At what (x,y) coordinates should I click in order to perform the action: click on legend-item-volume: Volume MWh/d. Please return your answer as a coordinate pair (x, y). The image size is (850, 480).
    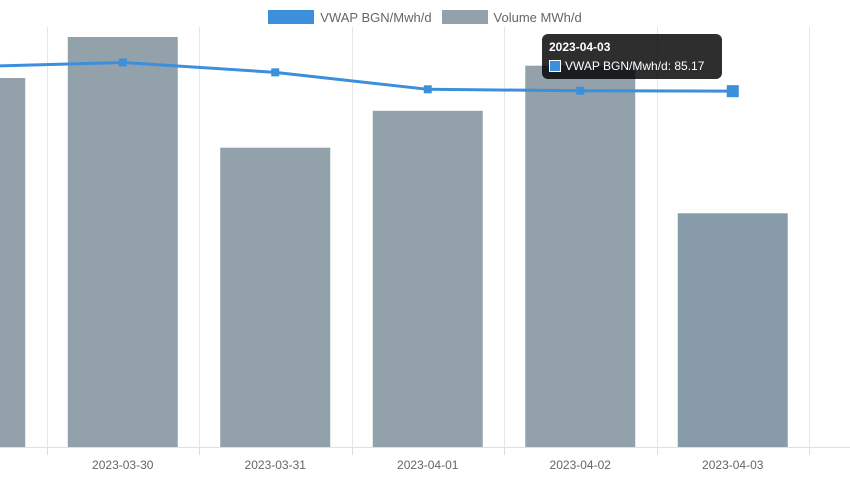
    Looking at the image, I should click on (511, 17).